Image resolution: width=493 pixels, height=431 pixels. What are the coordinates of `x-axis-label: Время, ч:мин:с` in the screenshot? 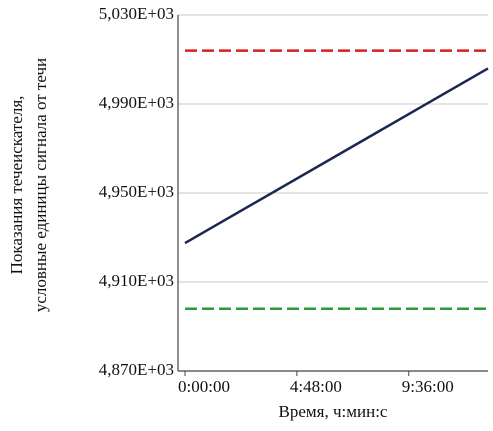 It's located at (333, 411).